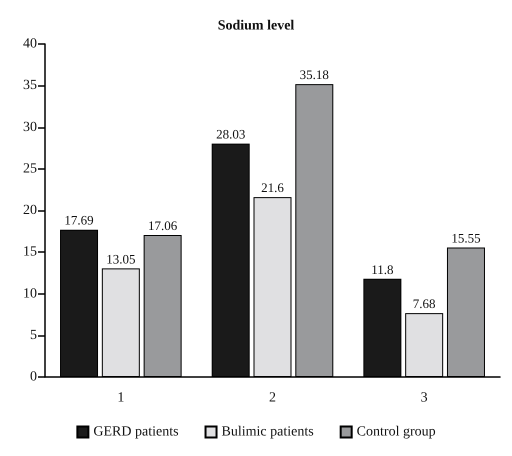 The height and width of the screenshot is (456, 512). Describe the element at coordinates (272, 398) in the screenshot. I see `x-tick-label: 2` at that location.